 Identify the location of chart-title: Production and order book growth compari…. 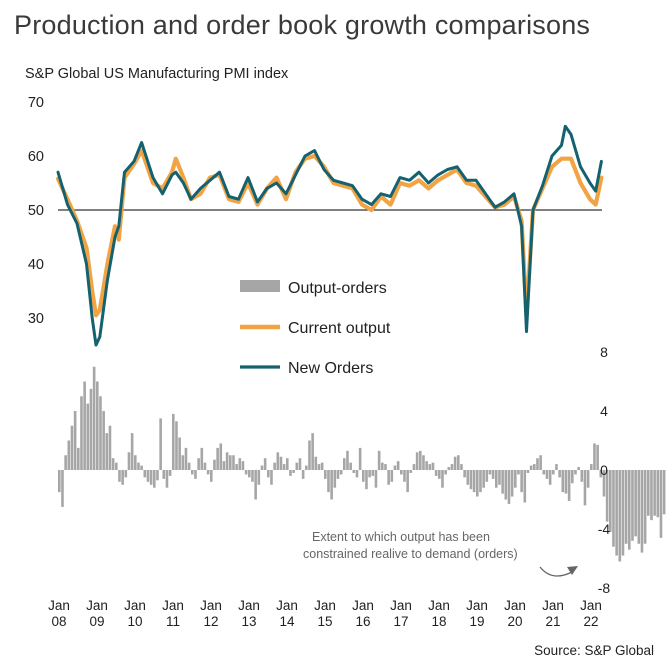
(302, 25).